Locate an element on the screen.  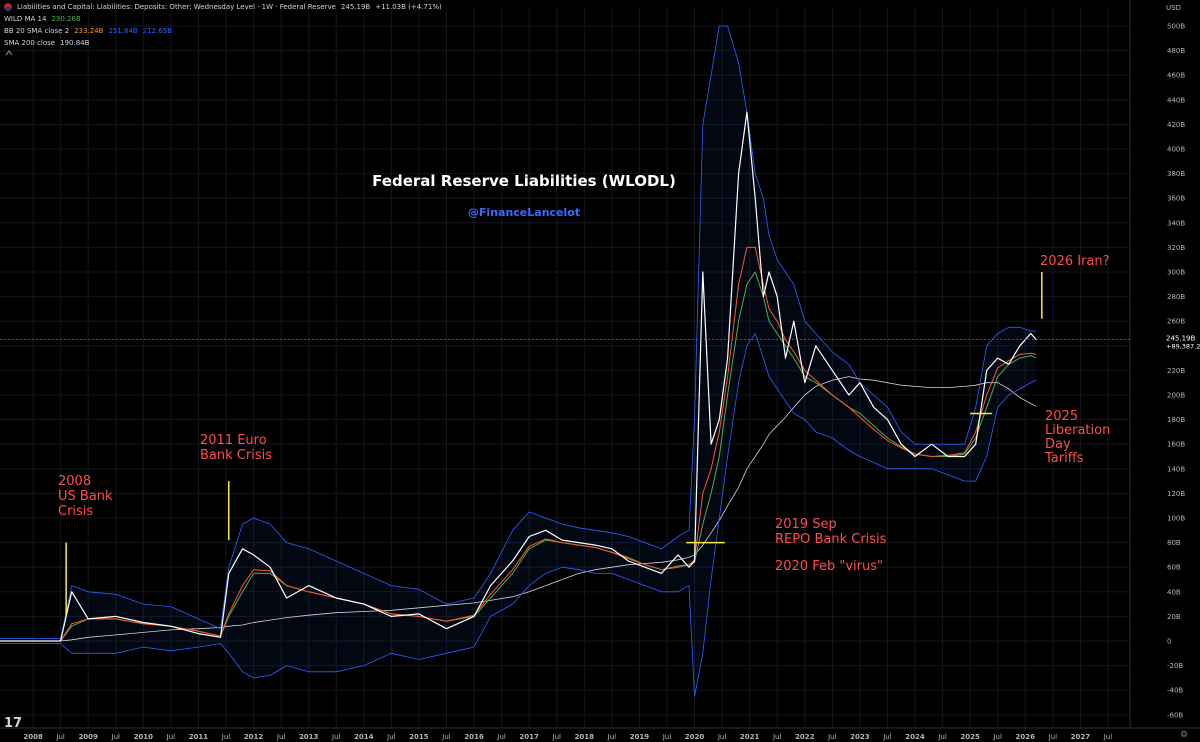
tradingview-logo: 17 is located at coordinates (13, 723).